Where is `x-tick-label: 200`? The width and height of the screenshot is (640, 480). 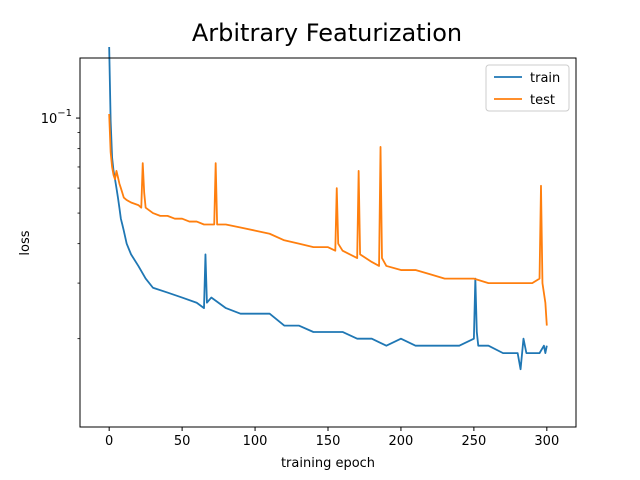
x-tick-label: 200 is located at coordinates (401, 441).